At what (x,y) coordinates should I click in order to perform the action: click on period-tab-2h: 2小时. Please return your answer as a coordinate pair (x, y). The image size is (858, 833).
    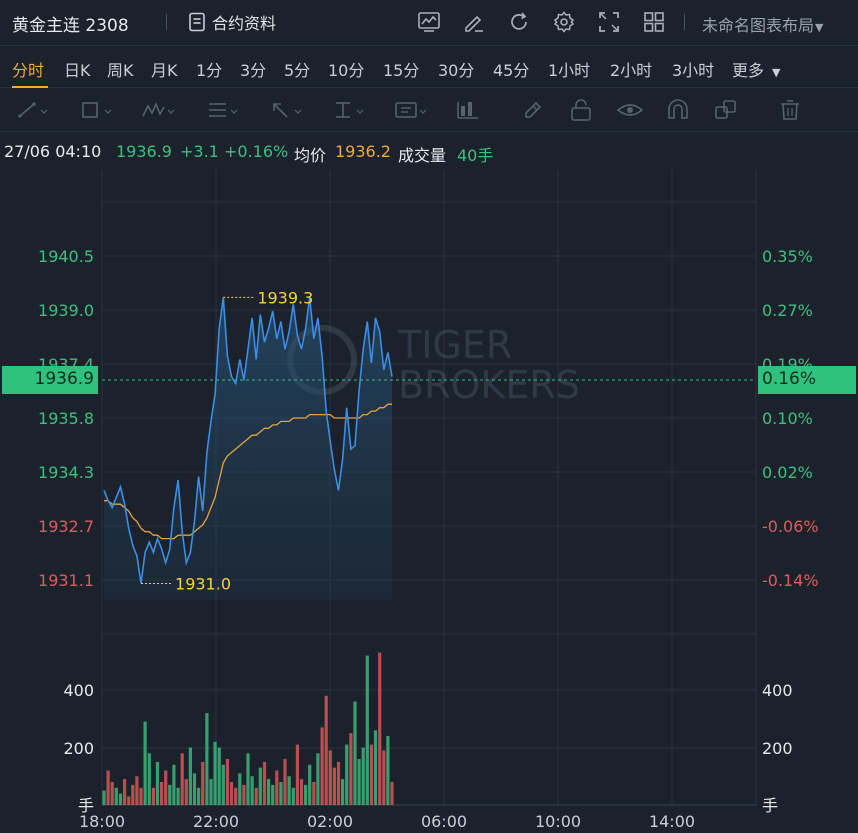
    Looking at the image, I should click on (631, 70).